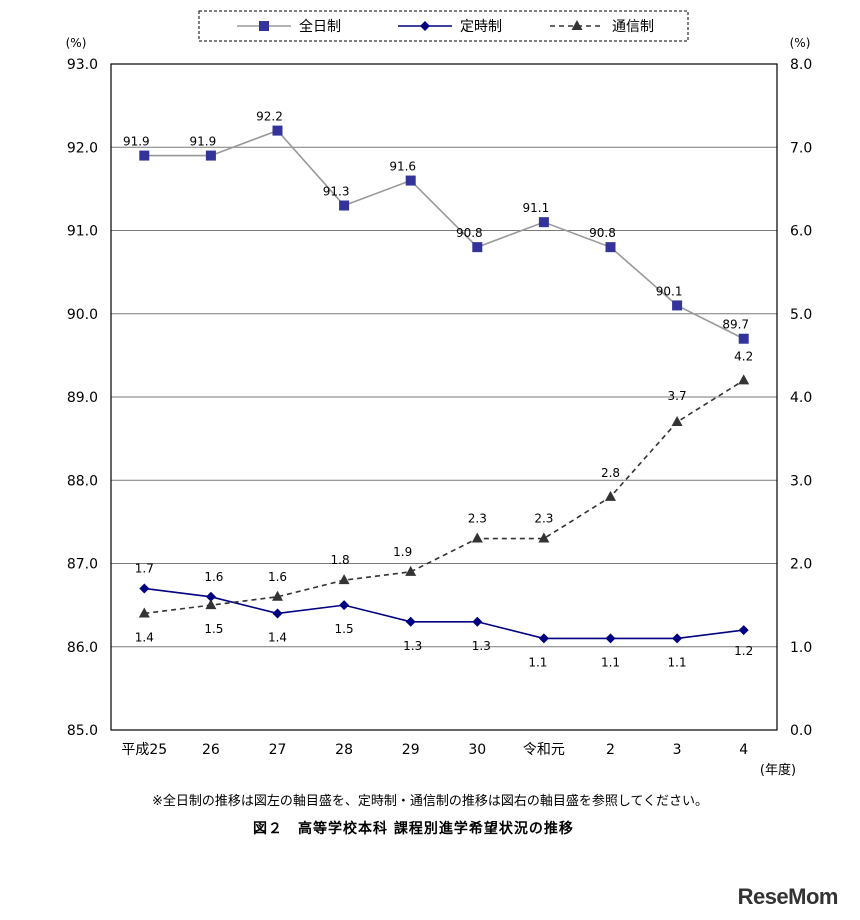  Describe the element at coordinates (610, 750) in the screenshot. I see `x-tick-label: 2` at that location.